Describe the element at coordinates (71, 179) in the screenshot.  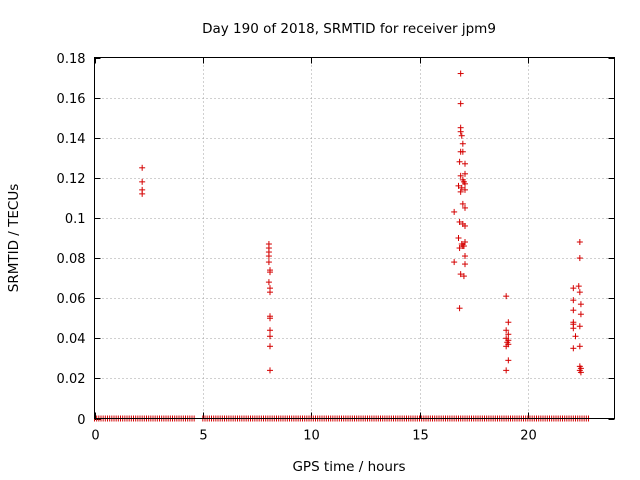
I see `y-tick-label: 0.12` at that location.